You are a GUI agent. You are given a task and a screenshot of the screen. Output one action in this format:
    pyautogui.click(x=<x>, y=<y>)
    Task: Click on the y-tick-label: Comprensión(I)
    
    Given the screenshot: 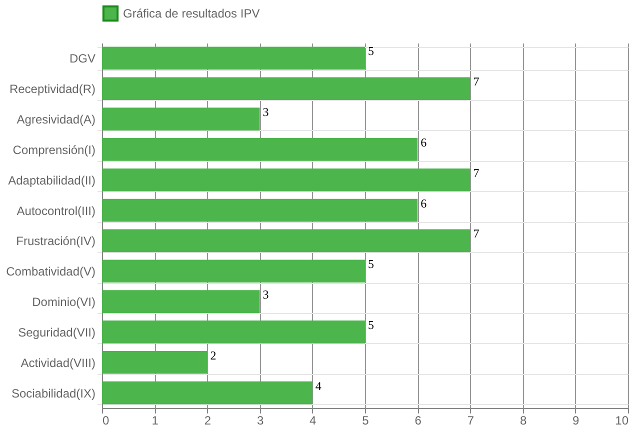 What is the action you would take?
    pyautogui.click(x=54, y=149)
    